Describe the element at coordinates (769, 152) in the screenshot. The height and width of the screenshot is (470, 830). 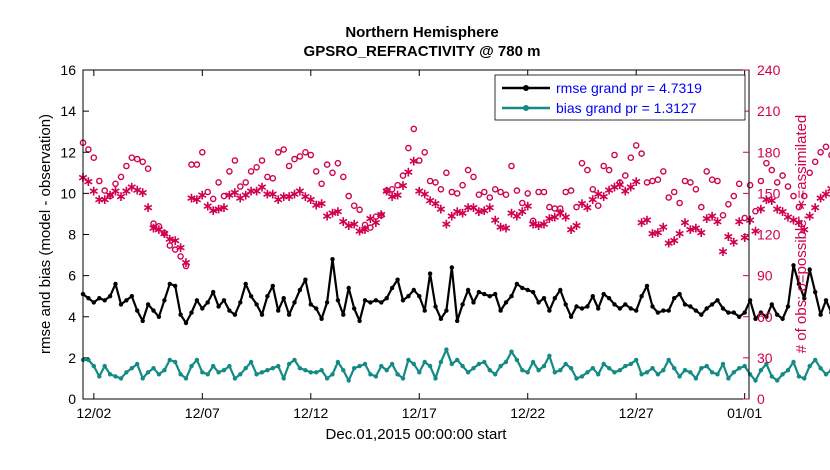
I see `y2-tick-label: 180` at that location.